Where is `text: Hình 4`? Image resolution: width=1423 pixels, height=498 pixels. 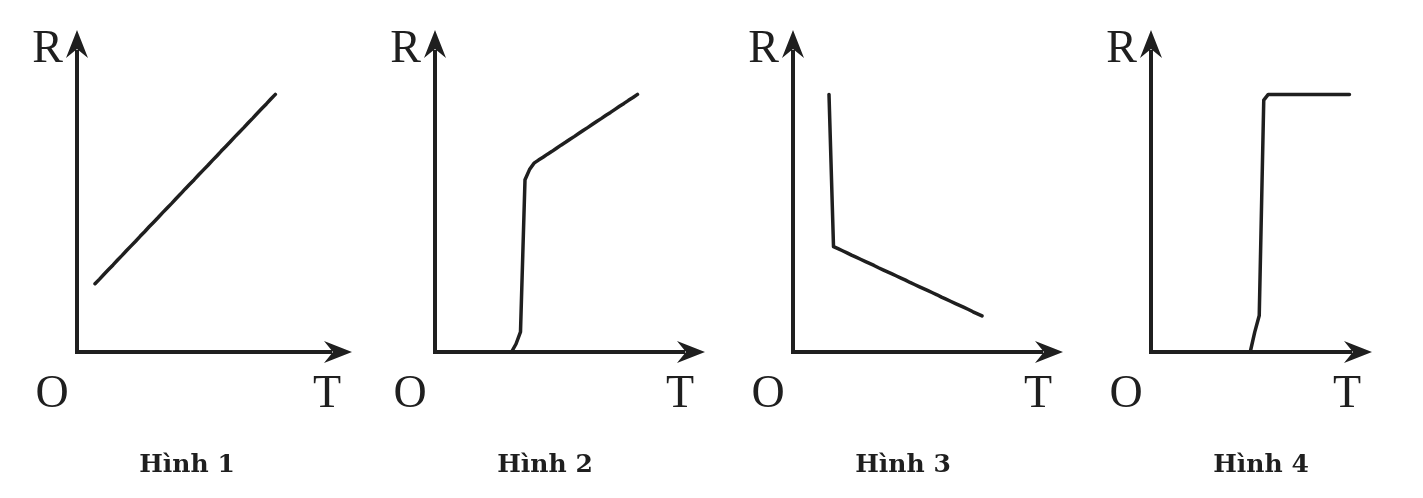 text: Hình 4 is located at coordinates (1261, 463).